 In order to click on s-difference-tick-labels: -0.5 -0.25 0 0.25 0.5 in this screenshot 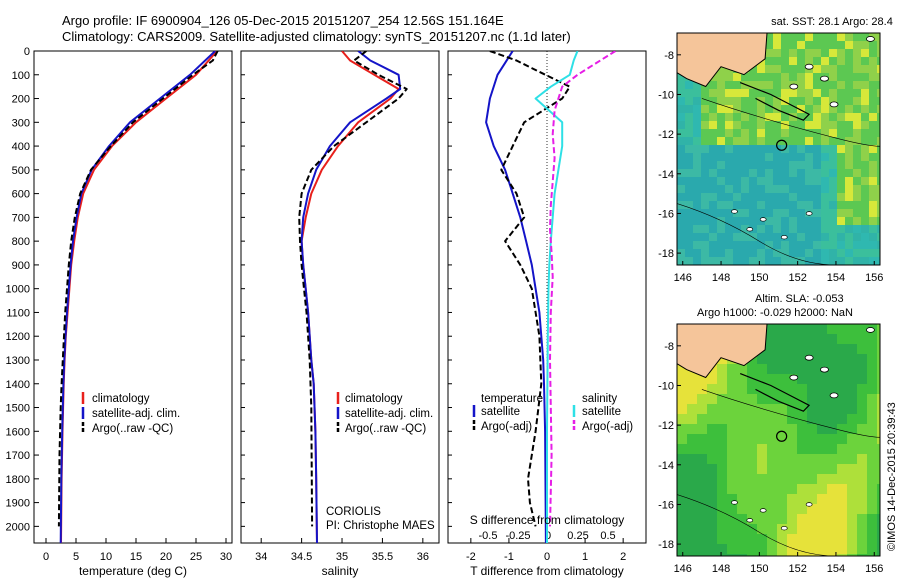, I will do `click(547, 536)`.